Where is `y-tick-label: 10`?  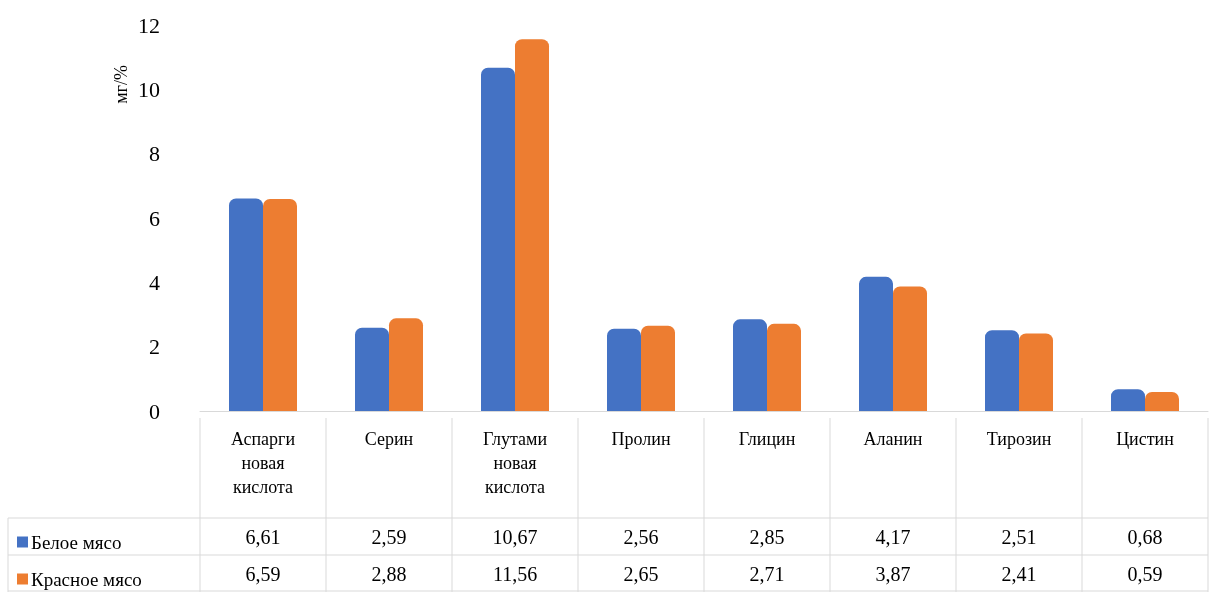
y-tick-label: 10 is located at coordinates (149, 89).